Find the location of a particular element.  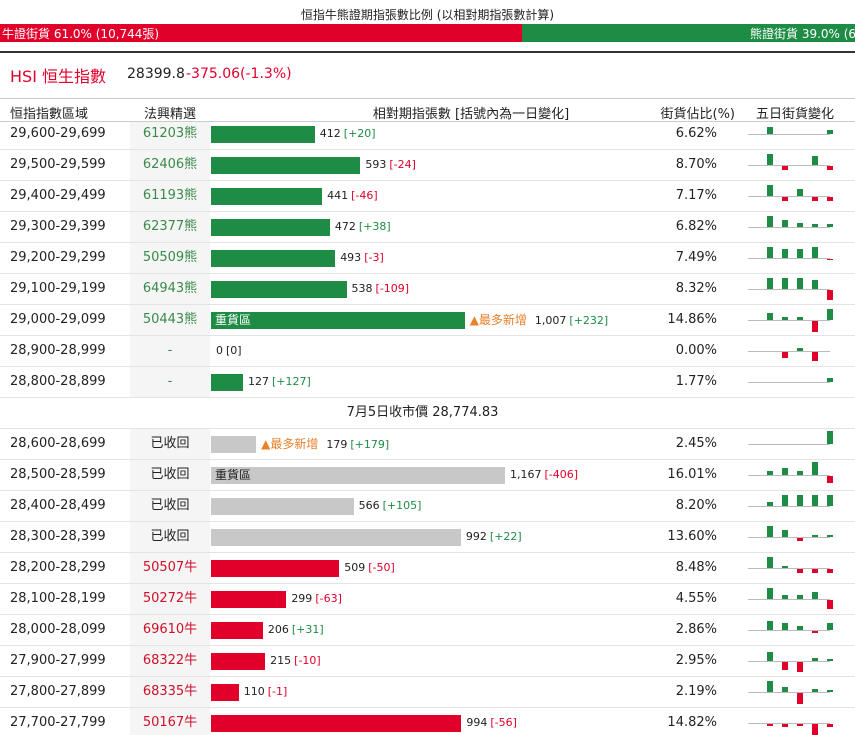

range: 29,200-29,299 is located at coordinates (58, 257).